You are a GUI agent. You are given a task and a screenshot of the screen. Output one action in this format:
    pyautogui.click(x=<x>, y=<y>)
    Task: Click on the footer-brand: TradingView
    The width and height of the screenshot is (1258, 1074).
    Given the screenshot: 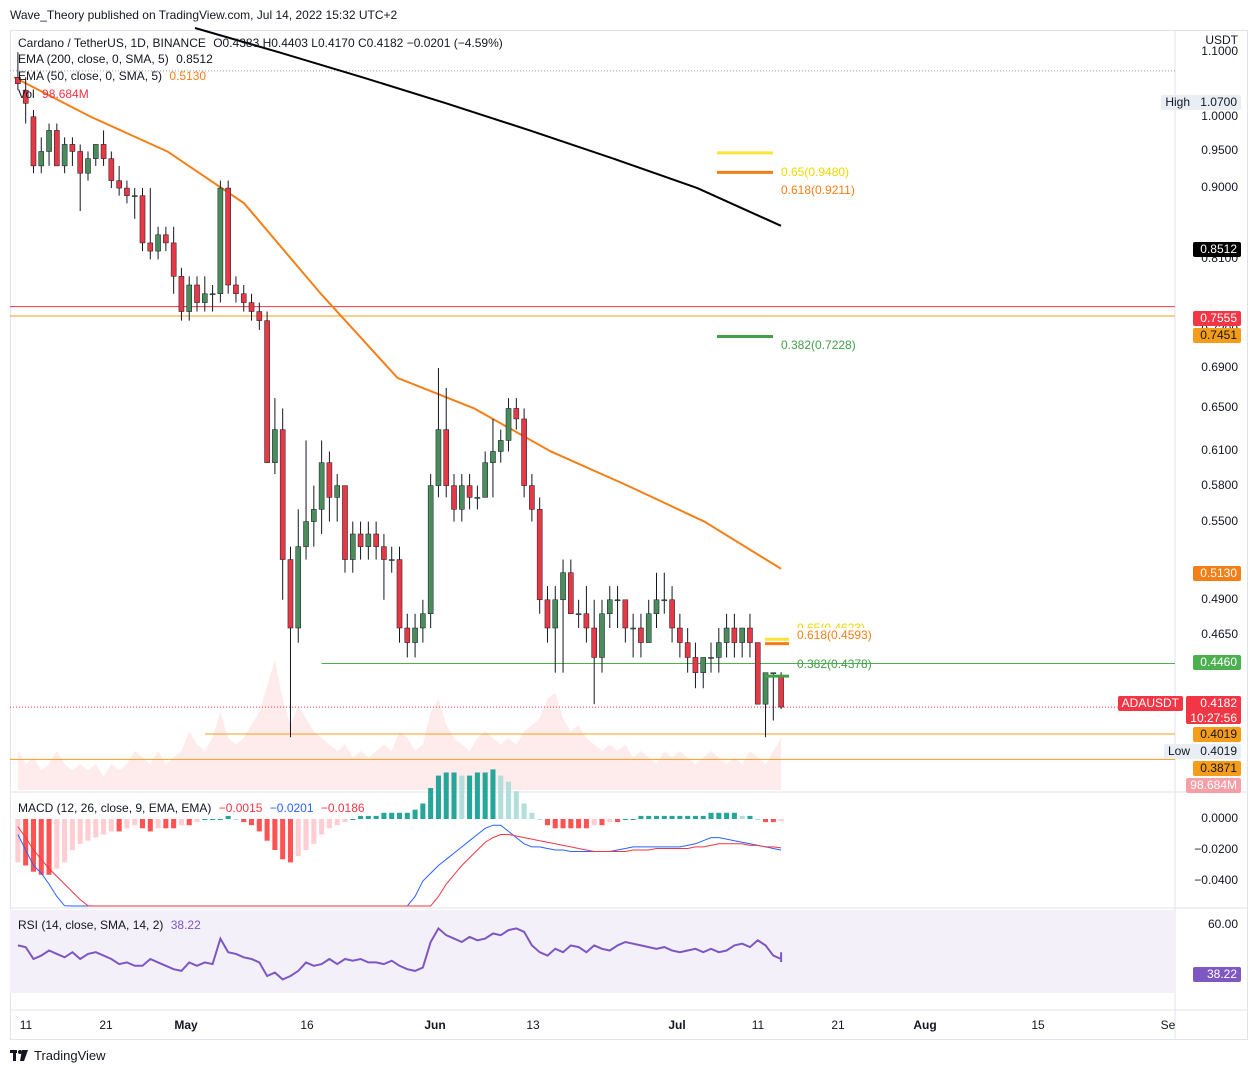 What is the action you would take?
    pyautogui.click(x=58, y=1055)
    